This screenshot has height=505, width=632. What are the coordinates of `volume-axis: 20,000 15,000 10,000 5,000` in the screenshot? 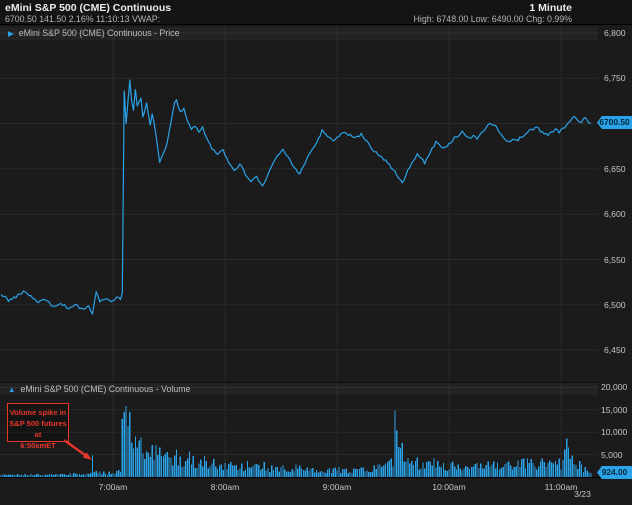 It's located at (615, 251).